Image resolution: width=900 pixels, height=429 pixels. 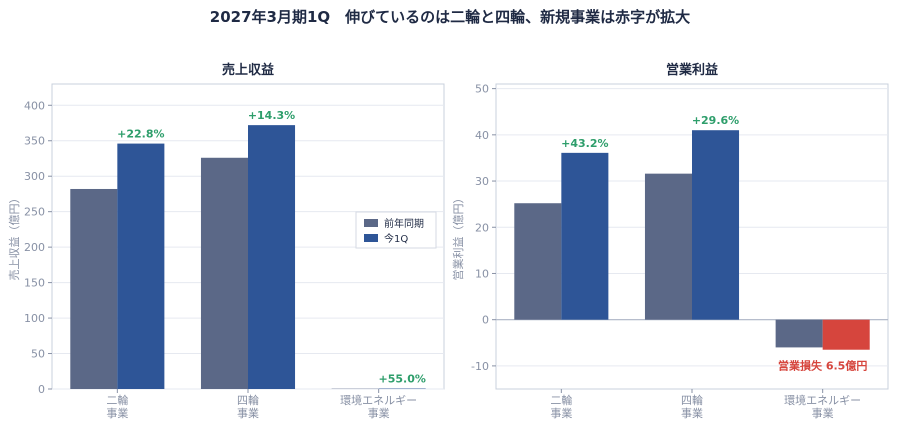 I want to click on panel-1-title: 売上収益, so click(x=248, y=70).